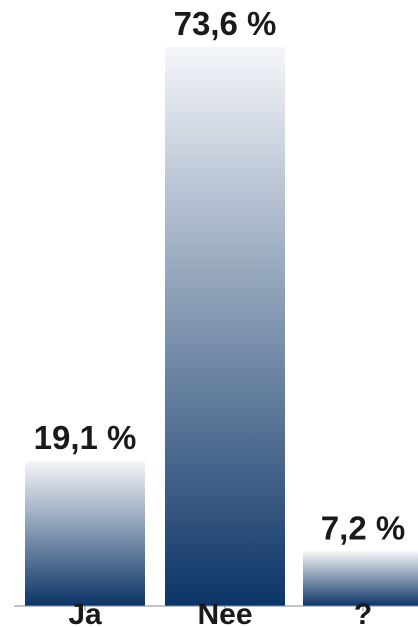 The width and height of the screenshot is (418, 627). I want to click on tick-label-0: Ja, so click(85, 612).